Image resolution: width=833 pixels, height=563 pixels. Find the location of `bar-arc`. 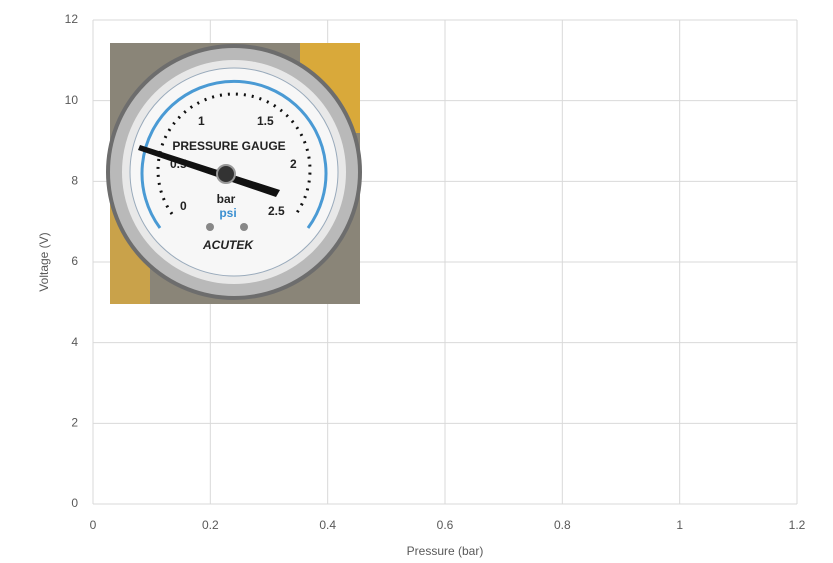

bar-arc is located at coordinates (234, 153).